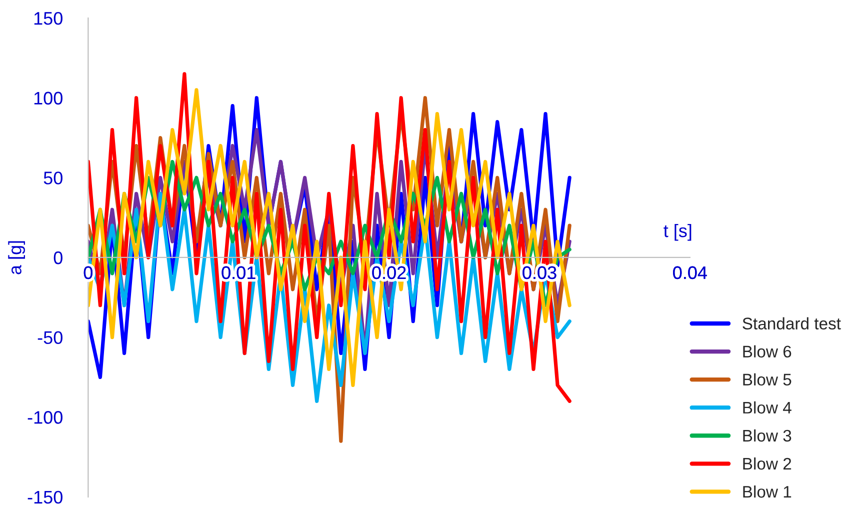 This screenshot has width=856, height=516. Describe the element at coordinates (48, 98) in the screenshot. I see `y-tick-label: 100` at that location.